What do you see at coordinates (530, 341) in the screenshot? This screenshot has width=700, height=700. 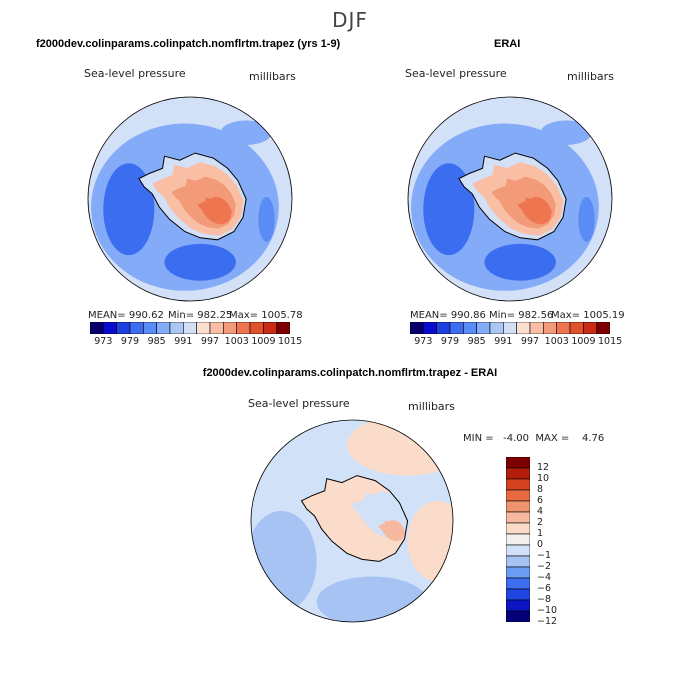 I see `erai-colorbar-tick: 997` at bounding box center [530, 341].